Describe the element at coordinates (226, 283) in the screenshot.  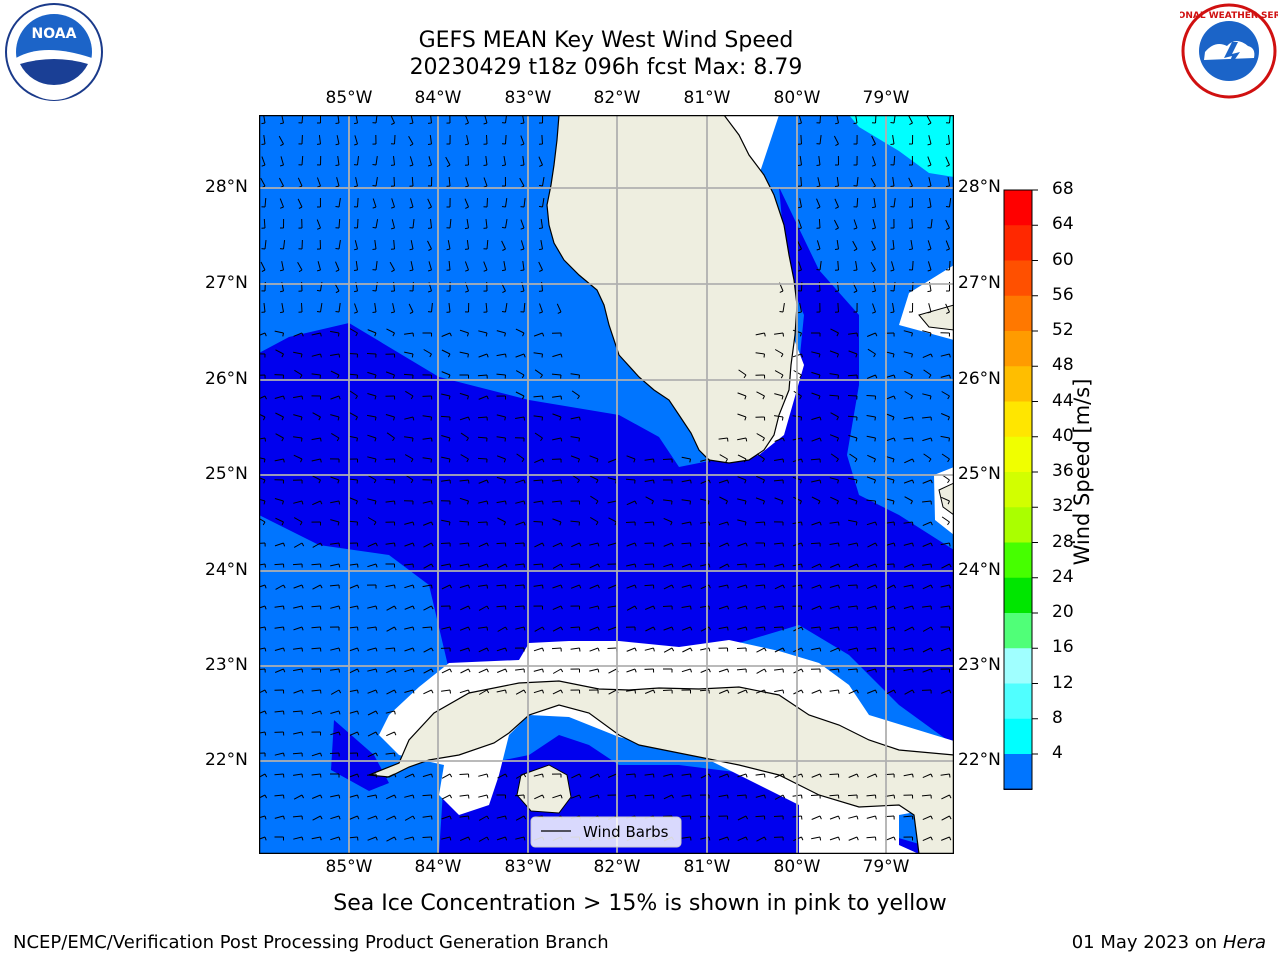
I see `lat-label: 27°N` at that location.